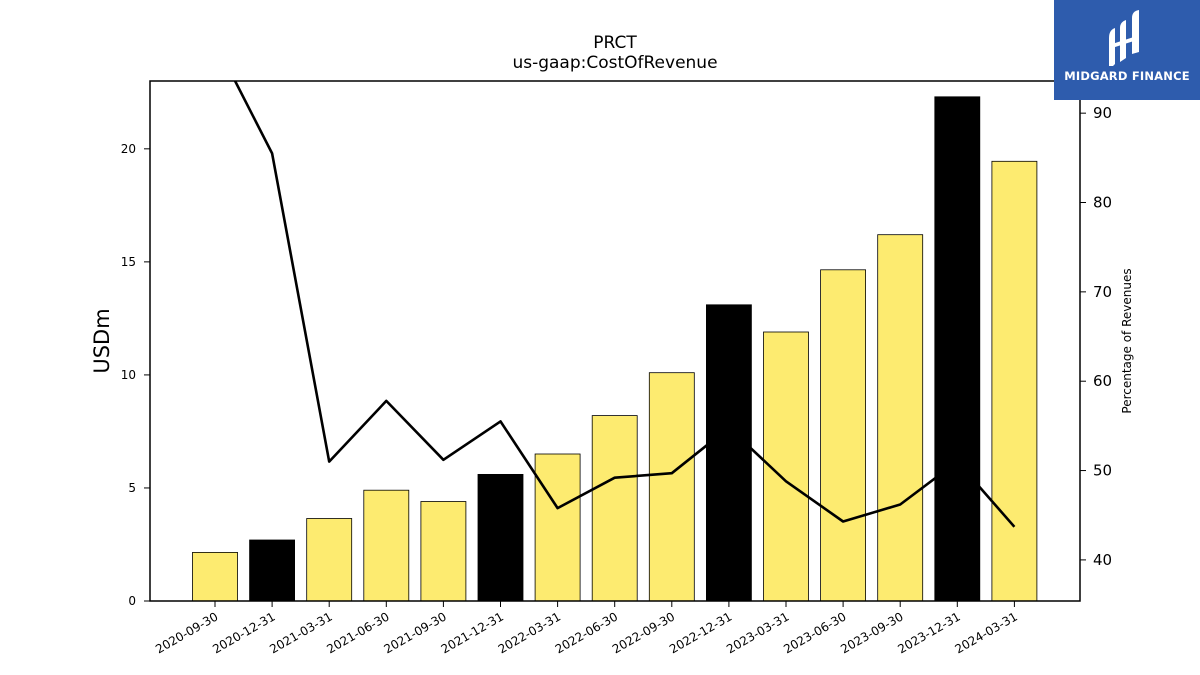 The width and height of the screenshot is (1200, 675). I want to click on x-tick-label: 2021-06-30, so click(357, 632).